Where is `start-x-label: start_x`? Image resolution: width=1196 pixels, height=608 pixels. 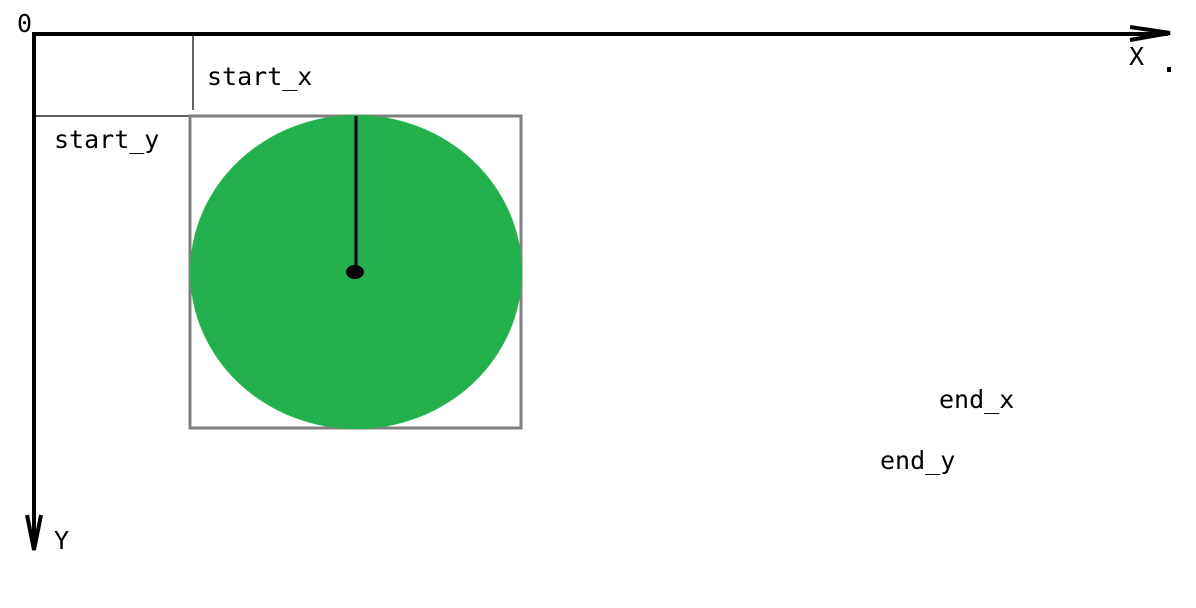 start-x-label: start_x is located at coordinates (260, 76).